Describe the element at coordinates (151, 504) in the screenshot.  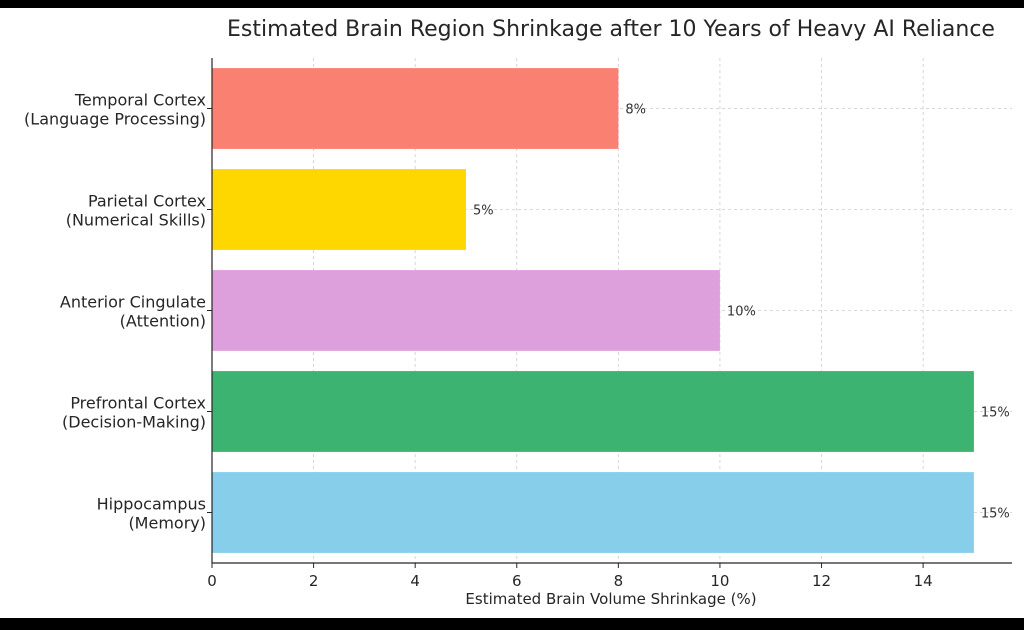
I see `category-label-line1: Hippocampus` at that location.